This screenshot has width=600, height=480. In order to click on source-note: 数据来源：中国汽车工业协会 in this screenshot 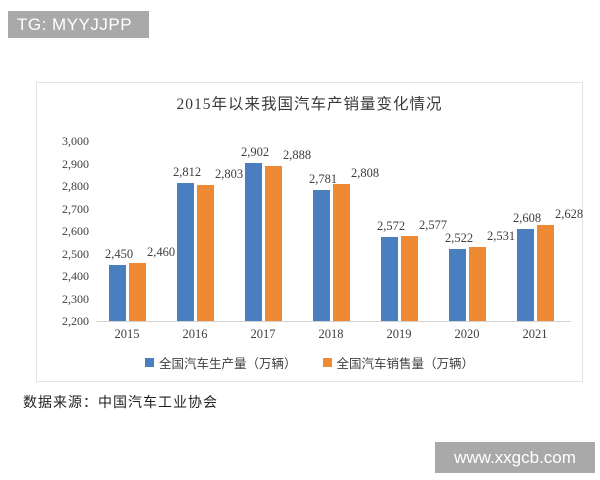, I will do `click(120, 403)`.